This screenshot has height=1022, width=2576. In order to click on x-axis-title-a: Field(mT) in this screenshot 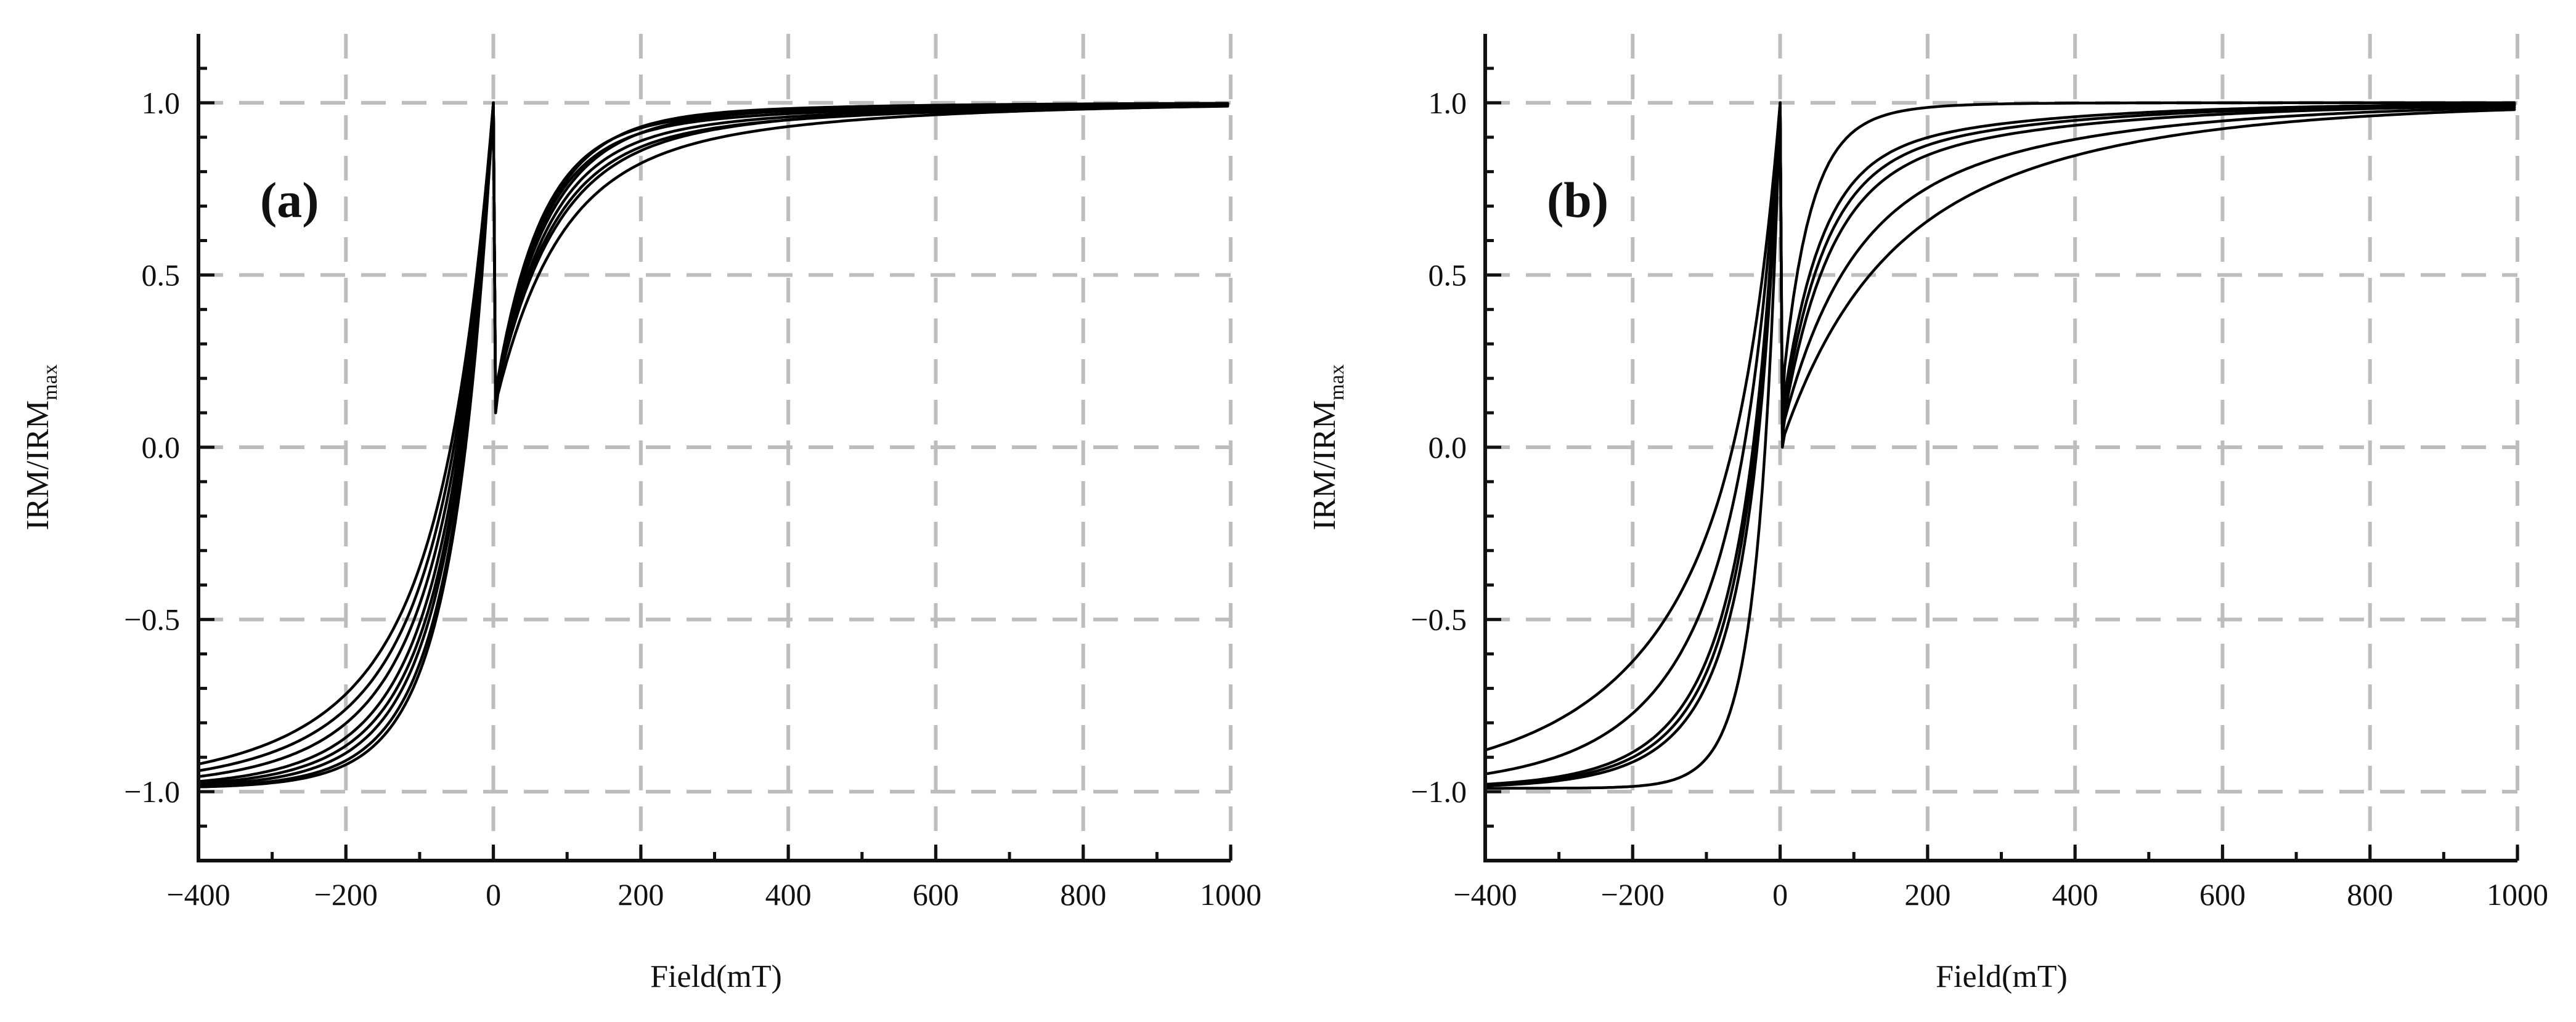, I will do `click(716, 976)`.